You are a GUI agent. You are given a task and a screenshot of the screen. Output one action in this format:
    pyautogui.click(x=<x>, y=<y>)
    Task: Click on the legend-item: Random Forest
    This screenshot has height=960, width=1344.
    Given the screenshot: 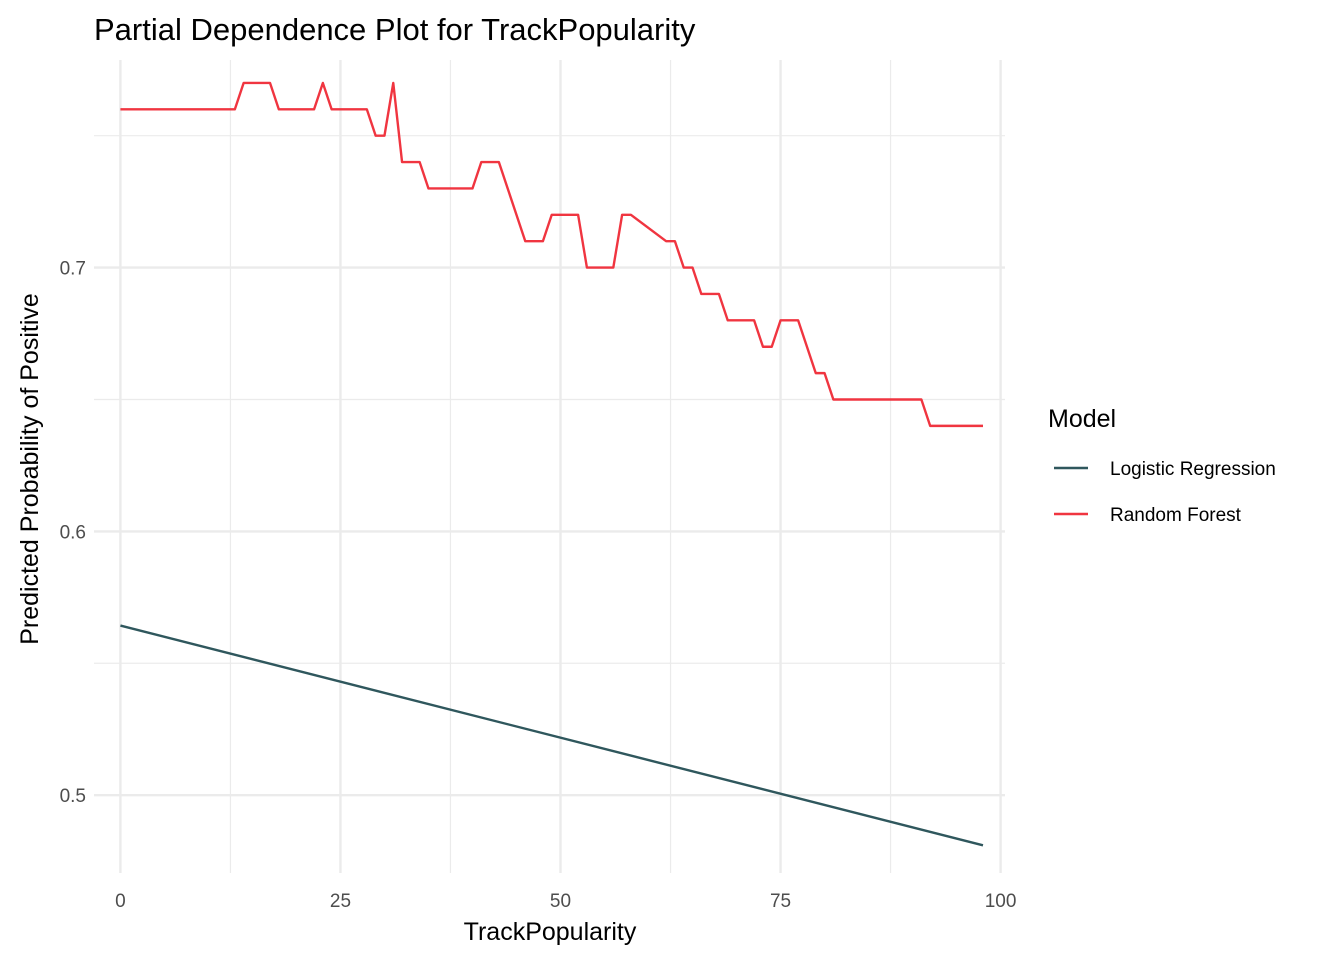 What is the action you would take?
    pyautogui.click(x=1148, y=515)
    